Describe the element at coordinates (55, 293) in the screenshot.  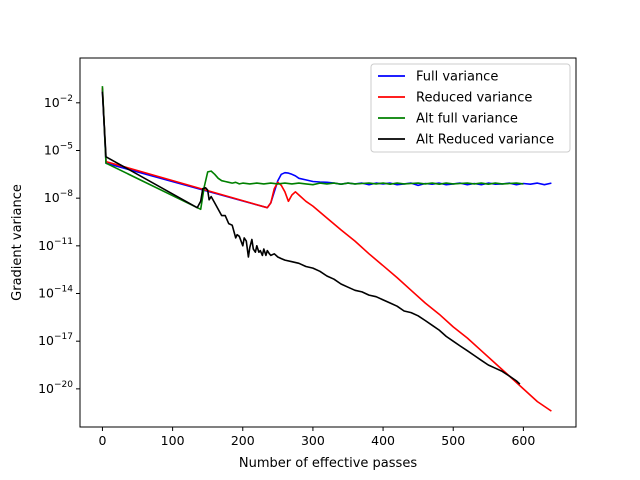
I see `y-tick-label: 10⁻¹⁴` at that location.